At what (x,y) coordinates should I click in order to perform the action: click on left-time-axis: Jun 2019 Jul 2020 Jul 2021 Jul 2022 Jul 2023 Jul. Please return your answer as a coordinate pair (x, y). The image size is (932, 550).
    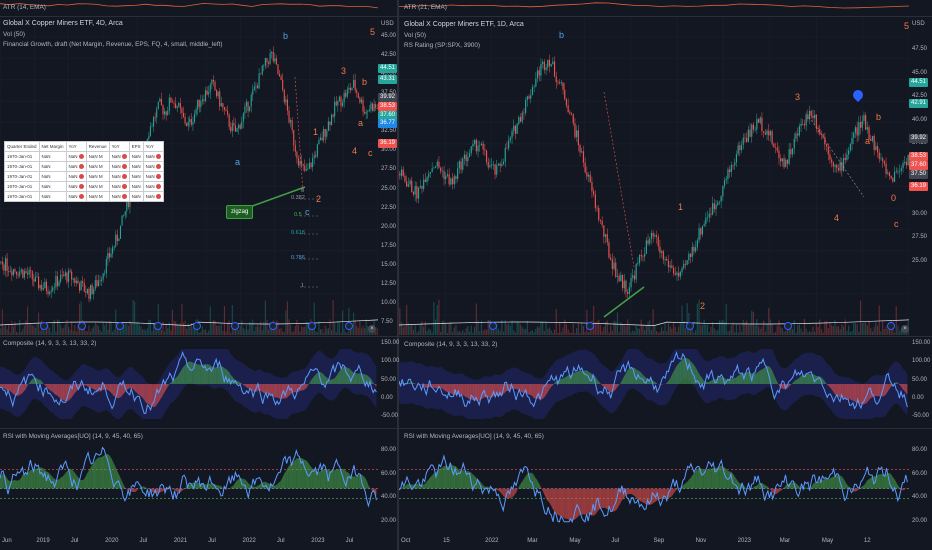
    Looking at the image, I should click on (189, 542).